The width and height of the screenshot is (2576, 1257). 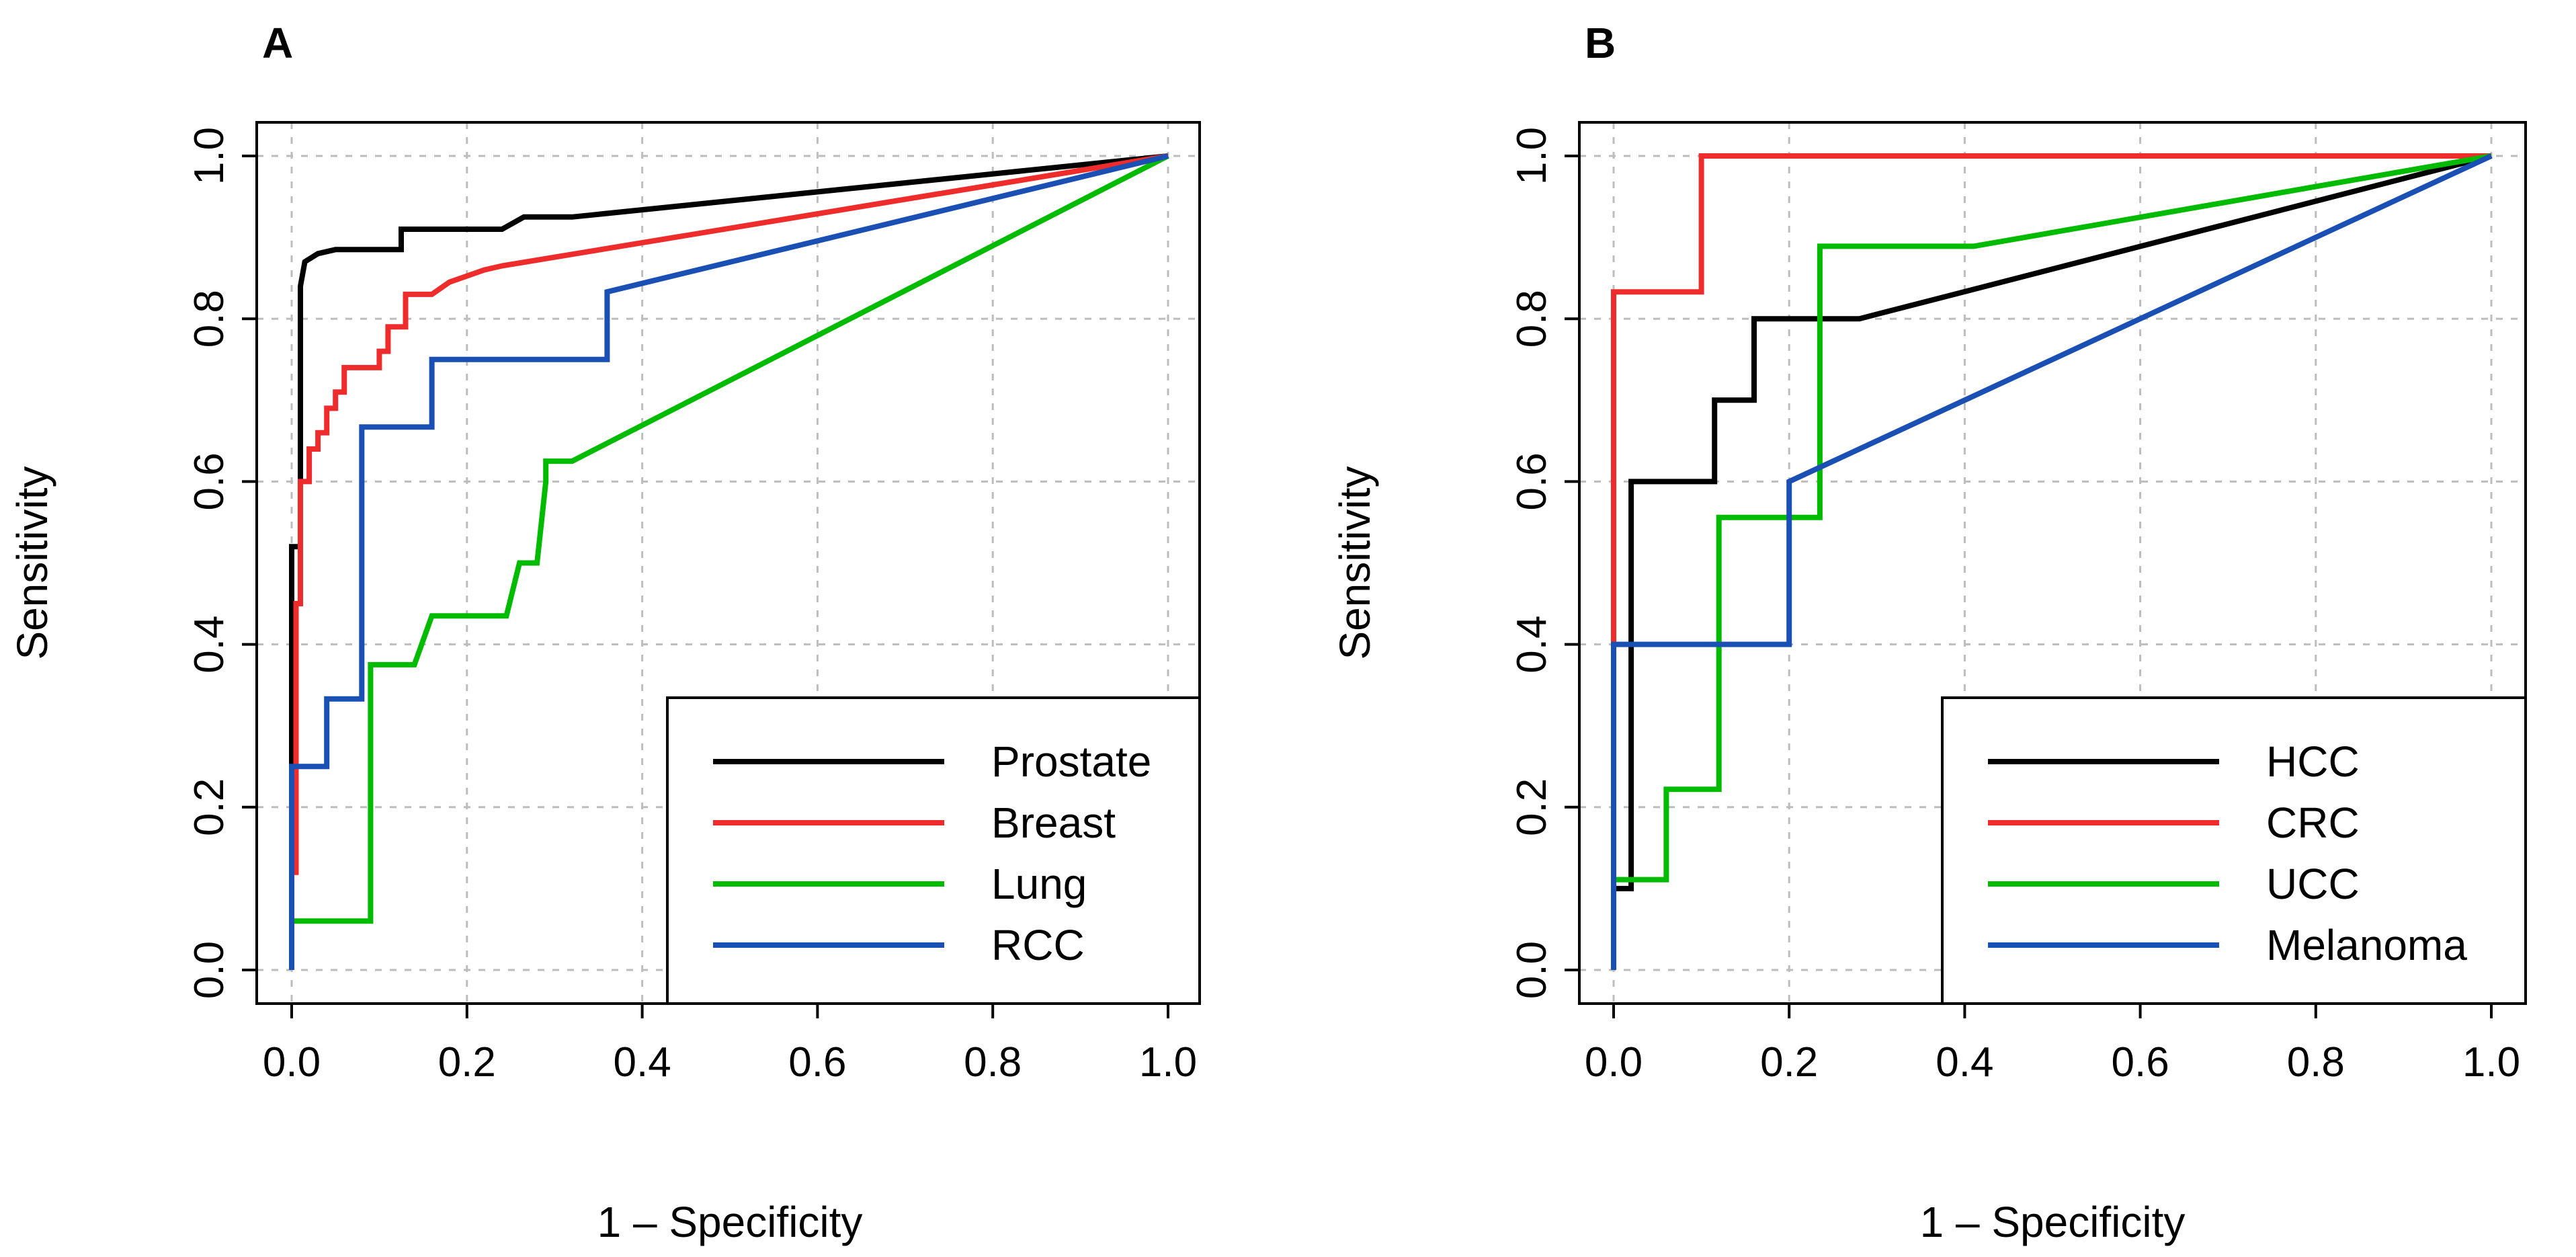 What do you see at coordinates (1039, 884) in the screenshot?
I see `panel-a-legend-label-lung: Lung` at bounding box center [1039, 884].